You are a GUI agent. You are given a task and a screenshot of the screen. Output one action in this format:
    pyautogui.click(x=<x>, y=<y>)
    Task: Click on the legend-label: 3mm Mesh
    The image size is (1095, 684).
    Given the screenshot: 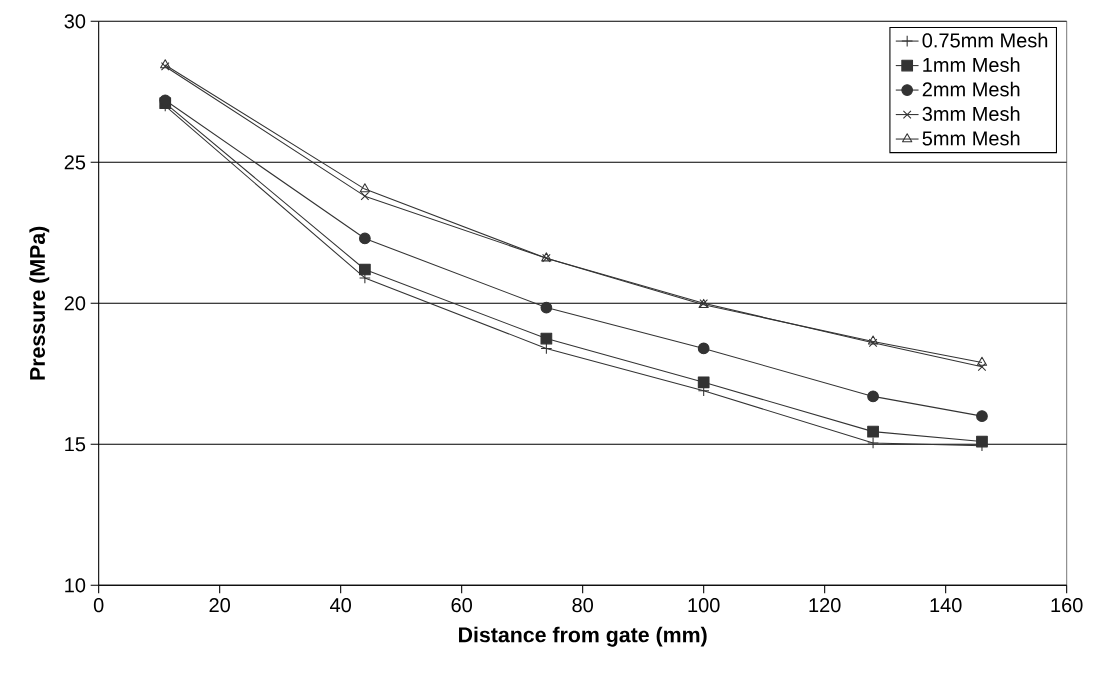 What is the action you would take?
    pyautogui.click(x=971, y=113)
    